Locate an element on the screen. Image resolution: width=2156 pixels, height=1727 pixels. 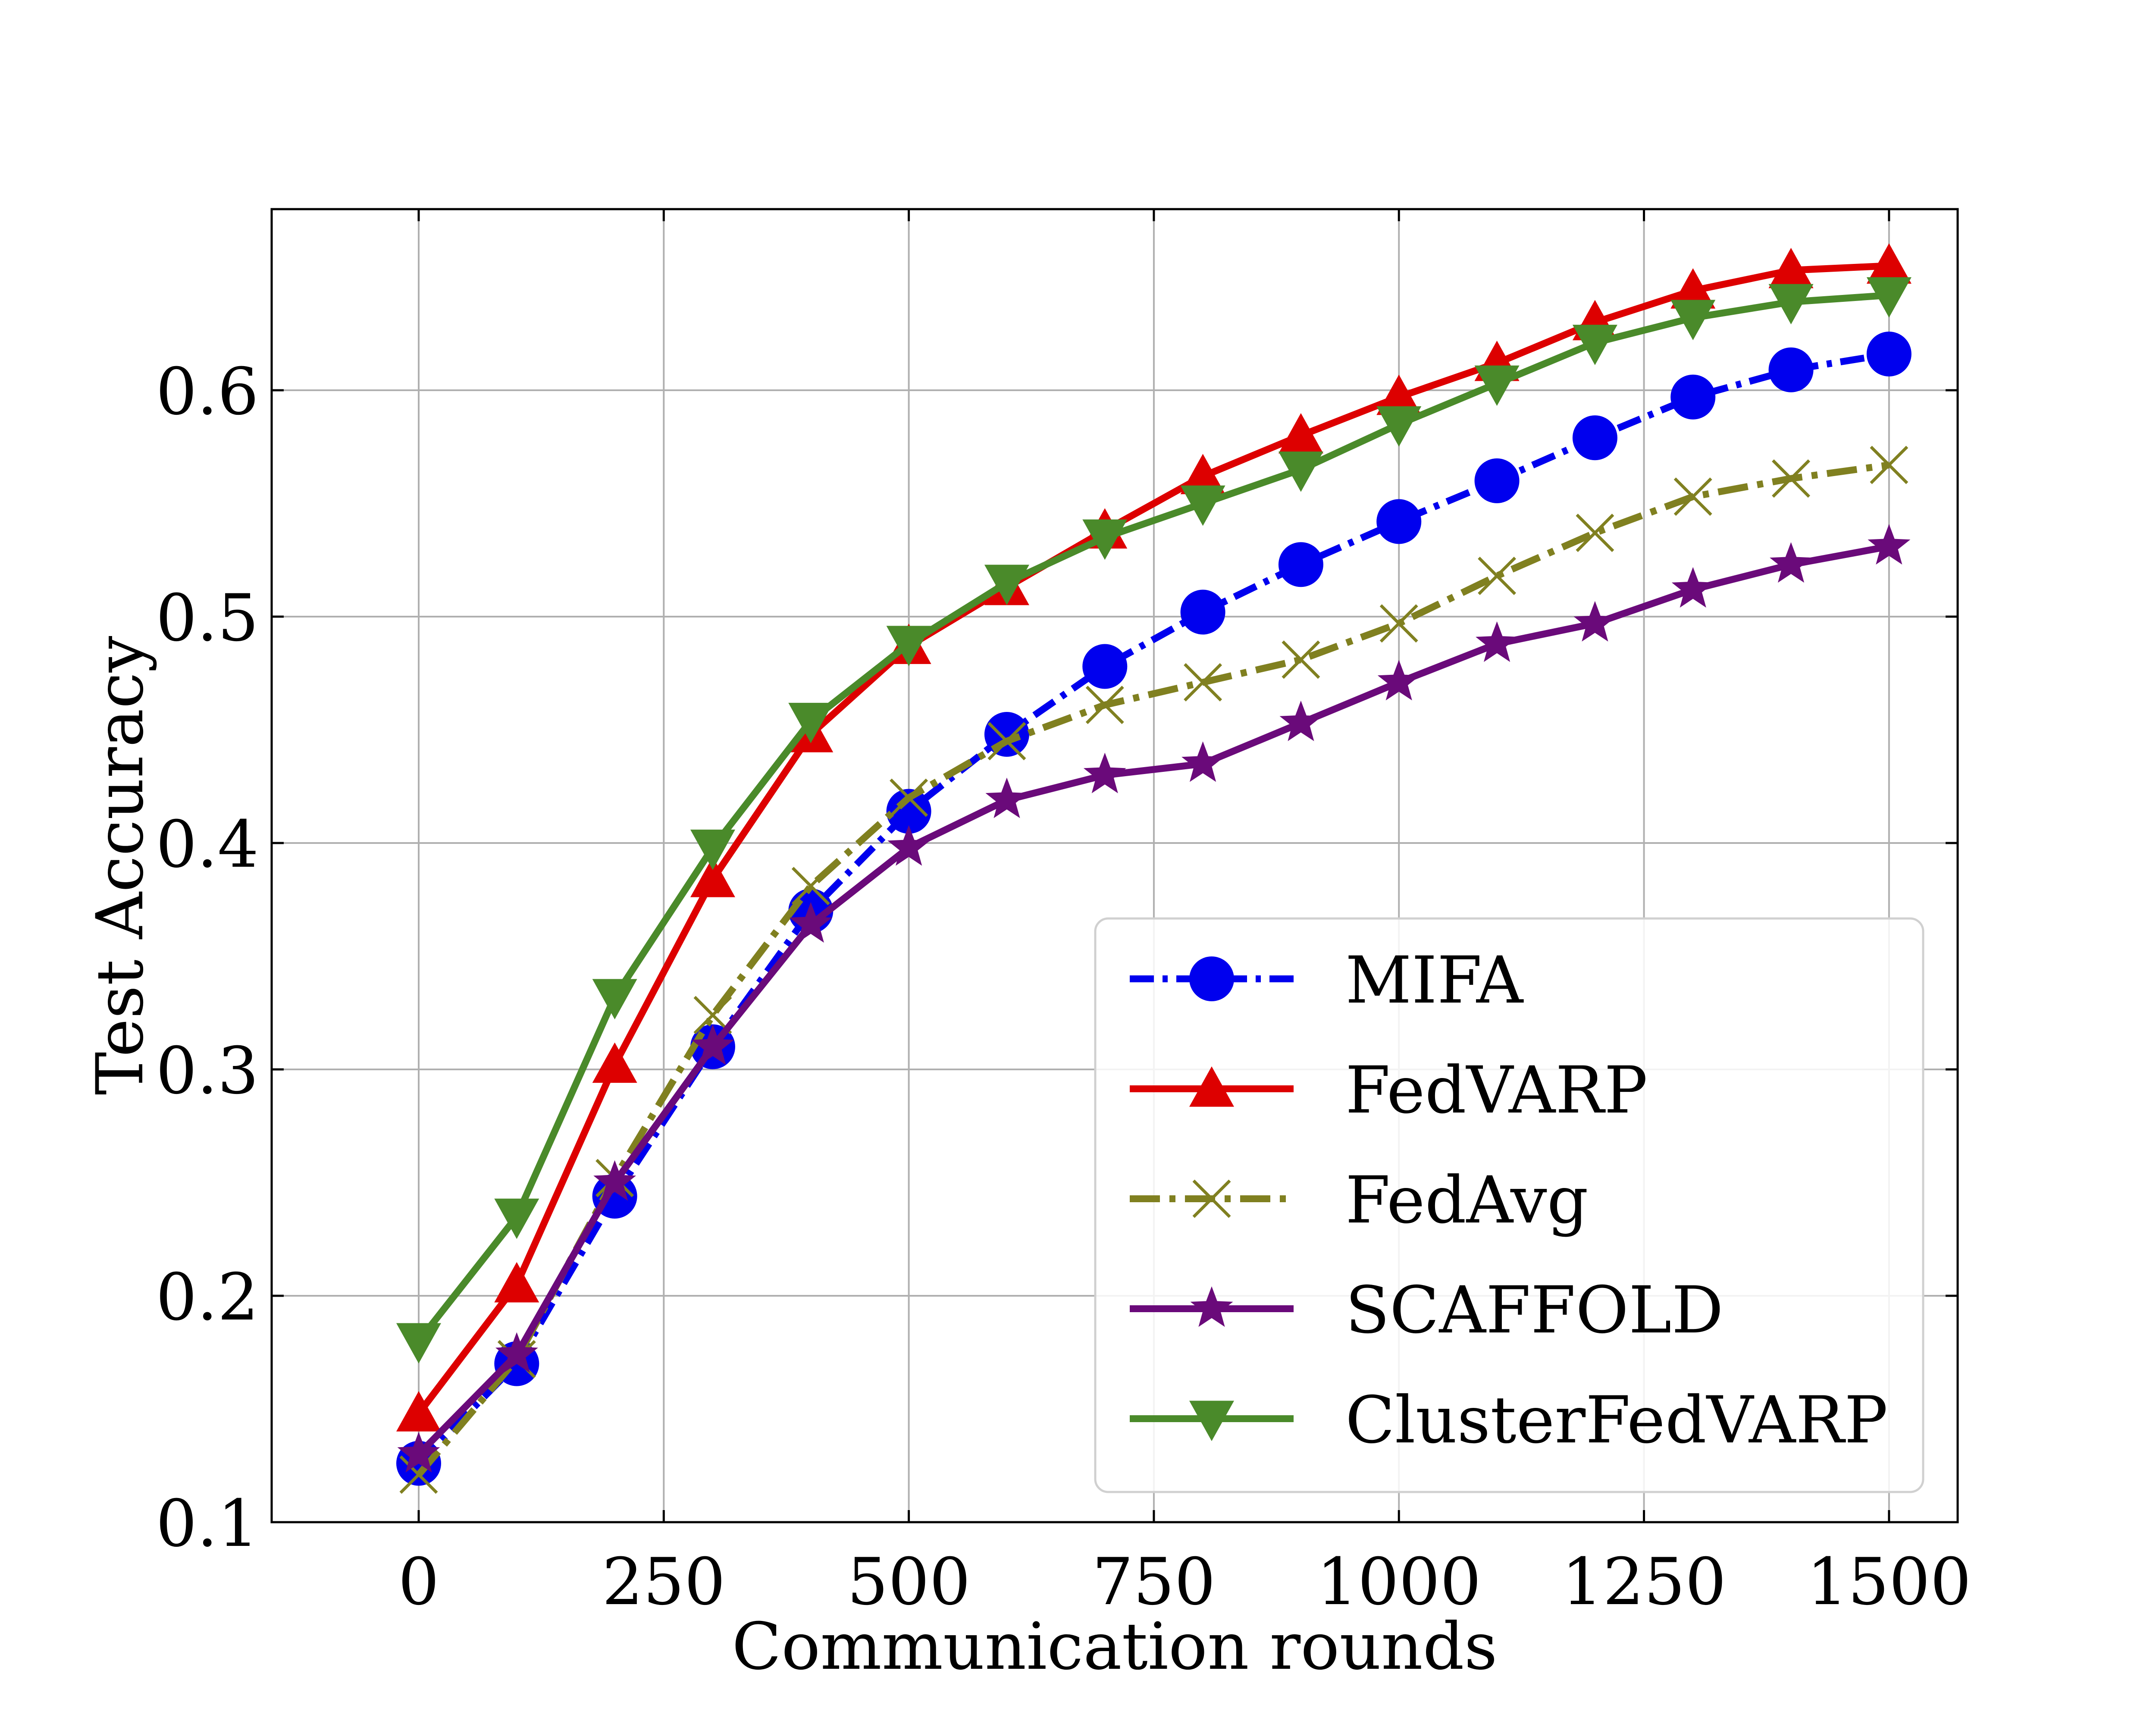
y-tick-label: 0.2 is located at coordinates (207, 1297).